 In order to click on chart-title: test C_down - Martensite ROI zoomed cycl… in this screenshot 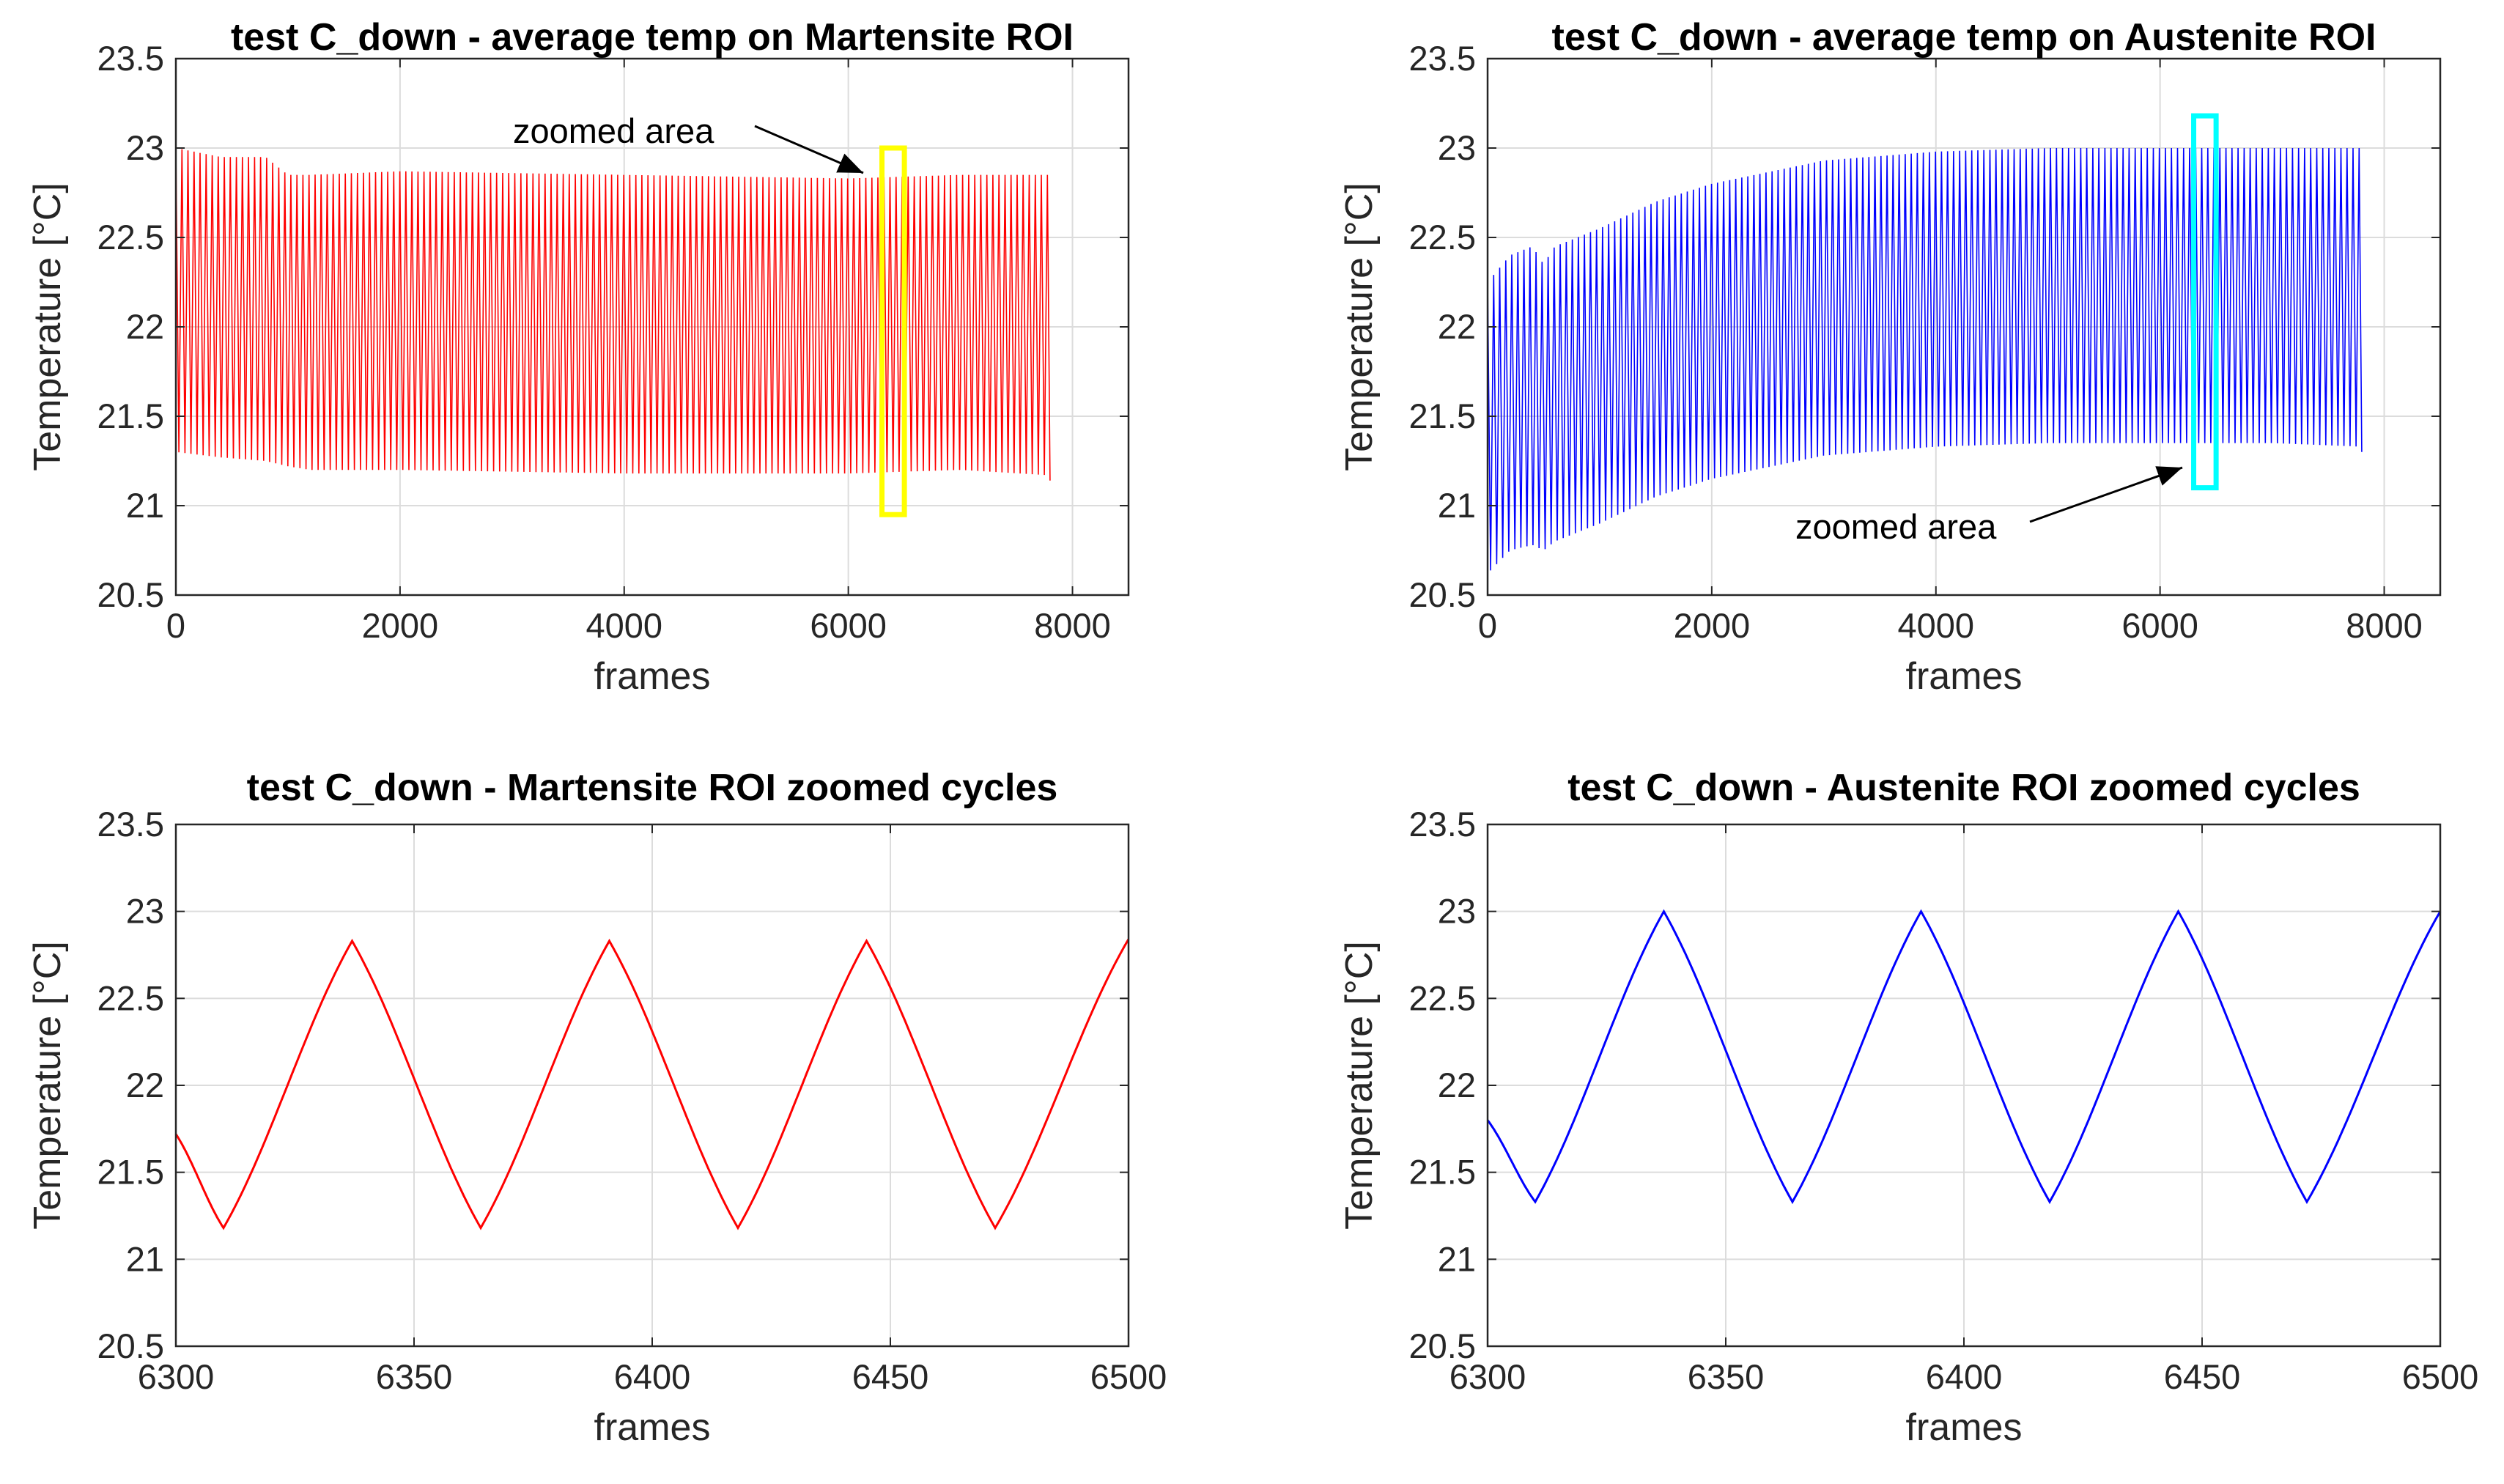, I will do `click(652, 788)`.